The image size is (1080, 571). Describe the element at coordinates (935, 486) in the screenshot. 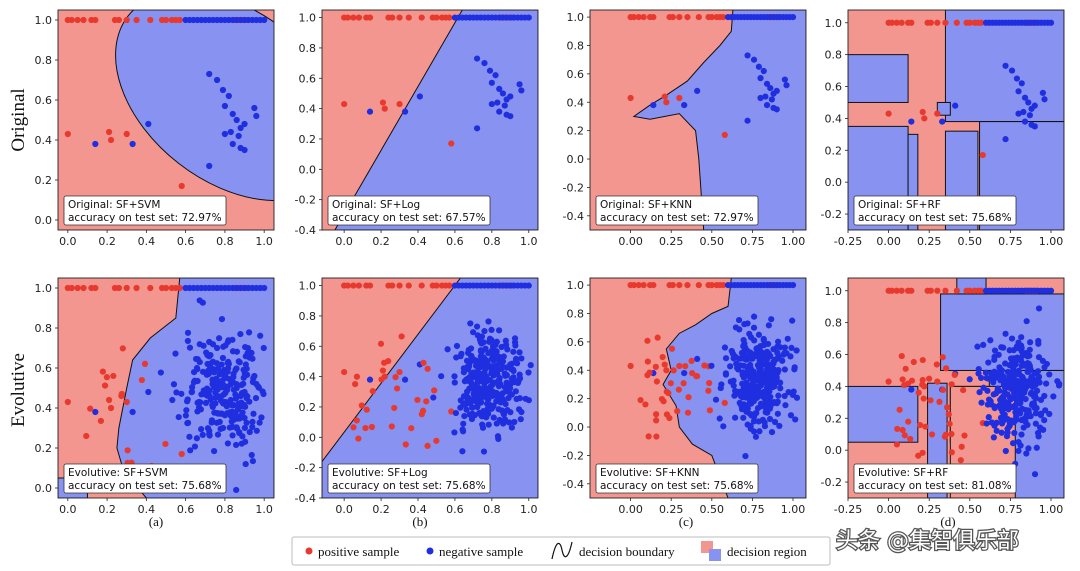

I see `accuracy-text: accuracy on test set: 81.08%` at that location.